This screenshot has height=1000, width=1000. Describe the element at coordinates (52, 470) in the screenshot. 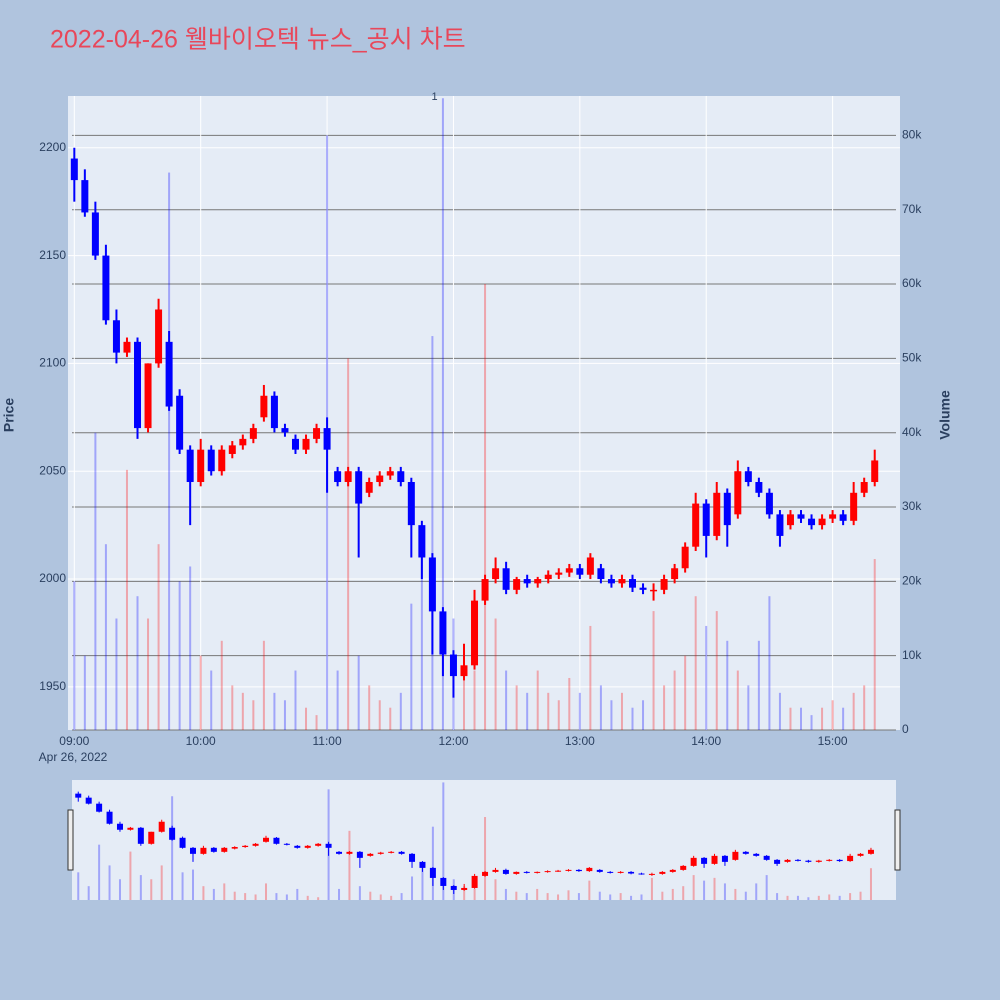

I see `y-tick-label: 2050` at that location.